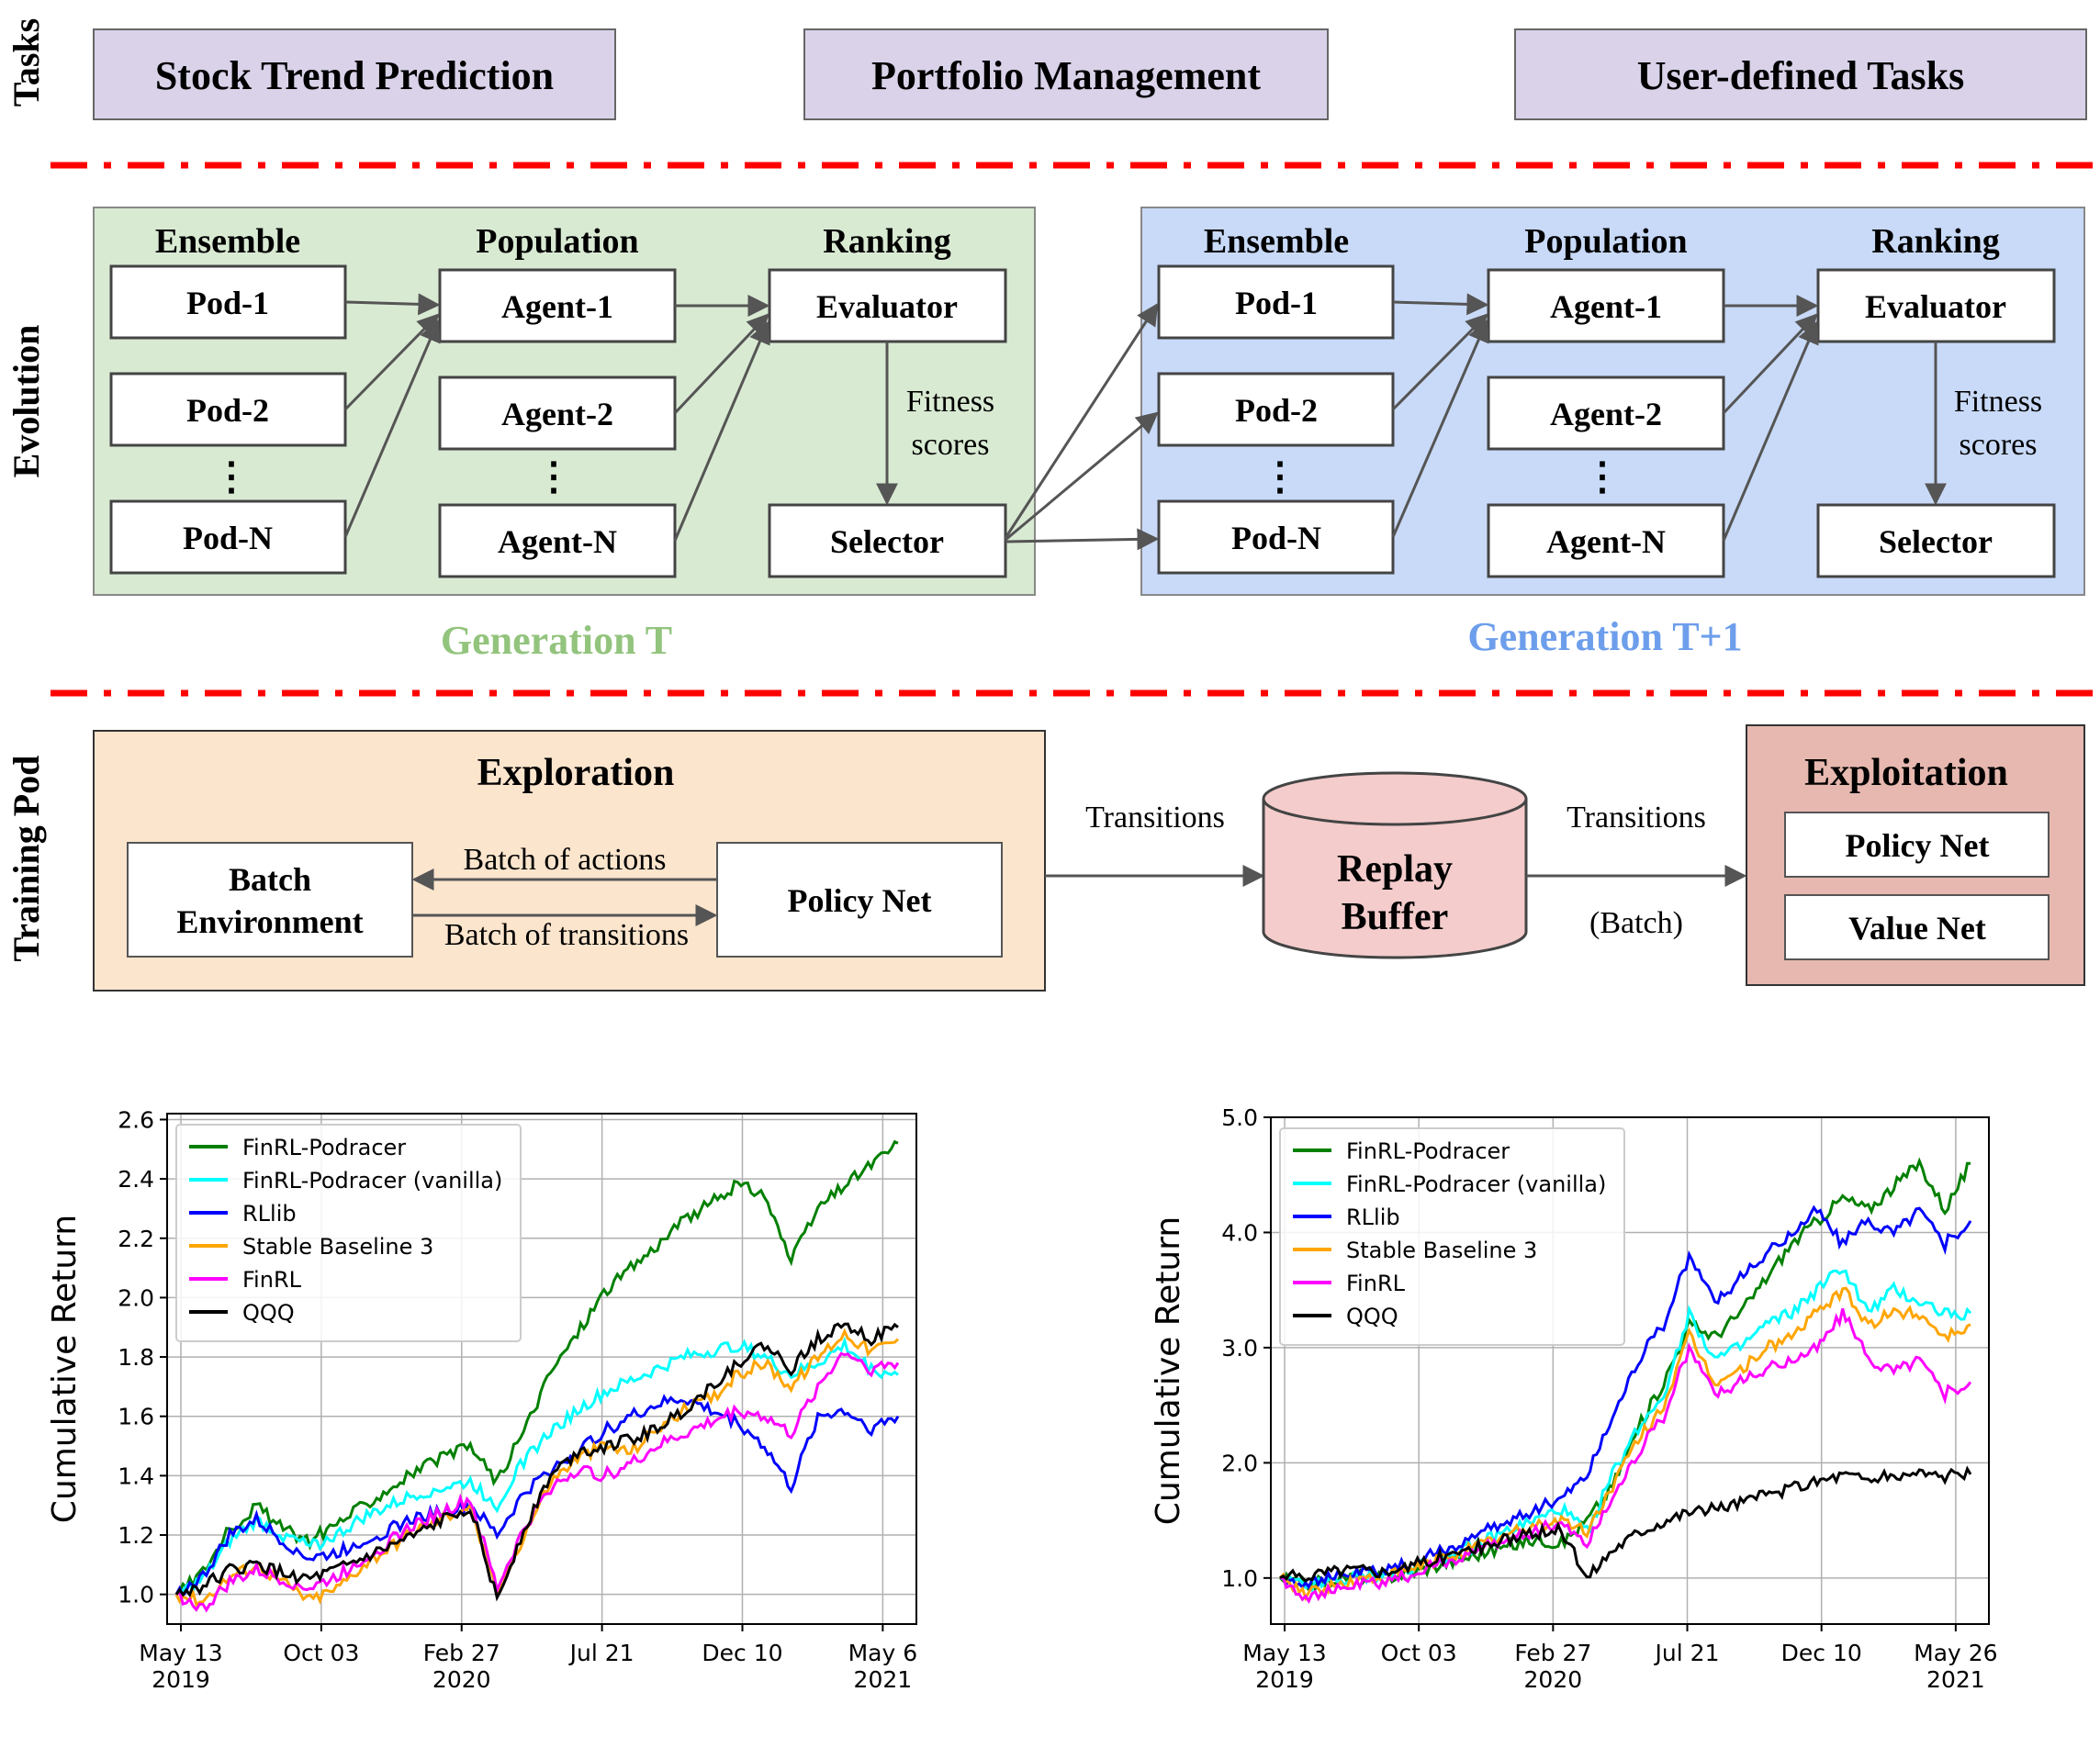 Image resolution: width=2100 pixels, height=1748 pixels. I want to click on gen-t-fitness-line-2: scores, so click(951, 445).